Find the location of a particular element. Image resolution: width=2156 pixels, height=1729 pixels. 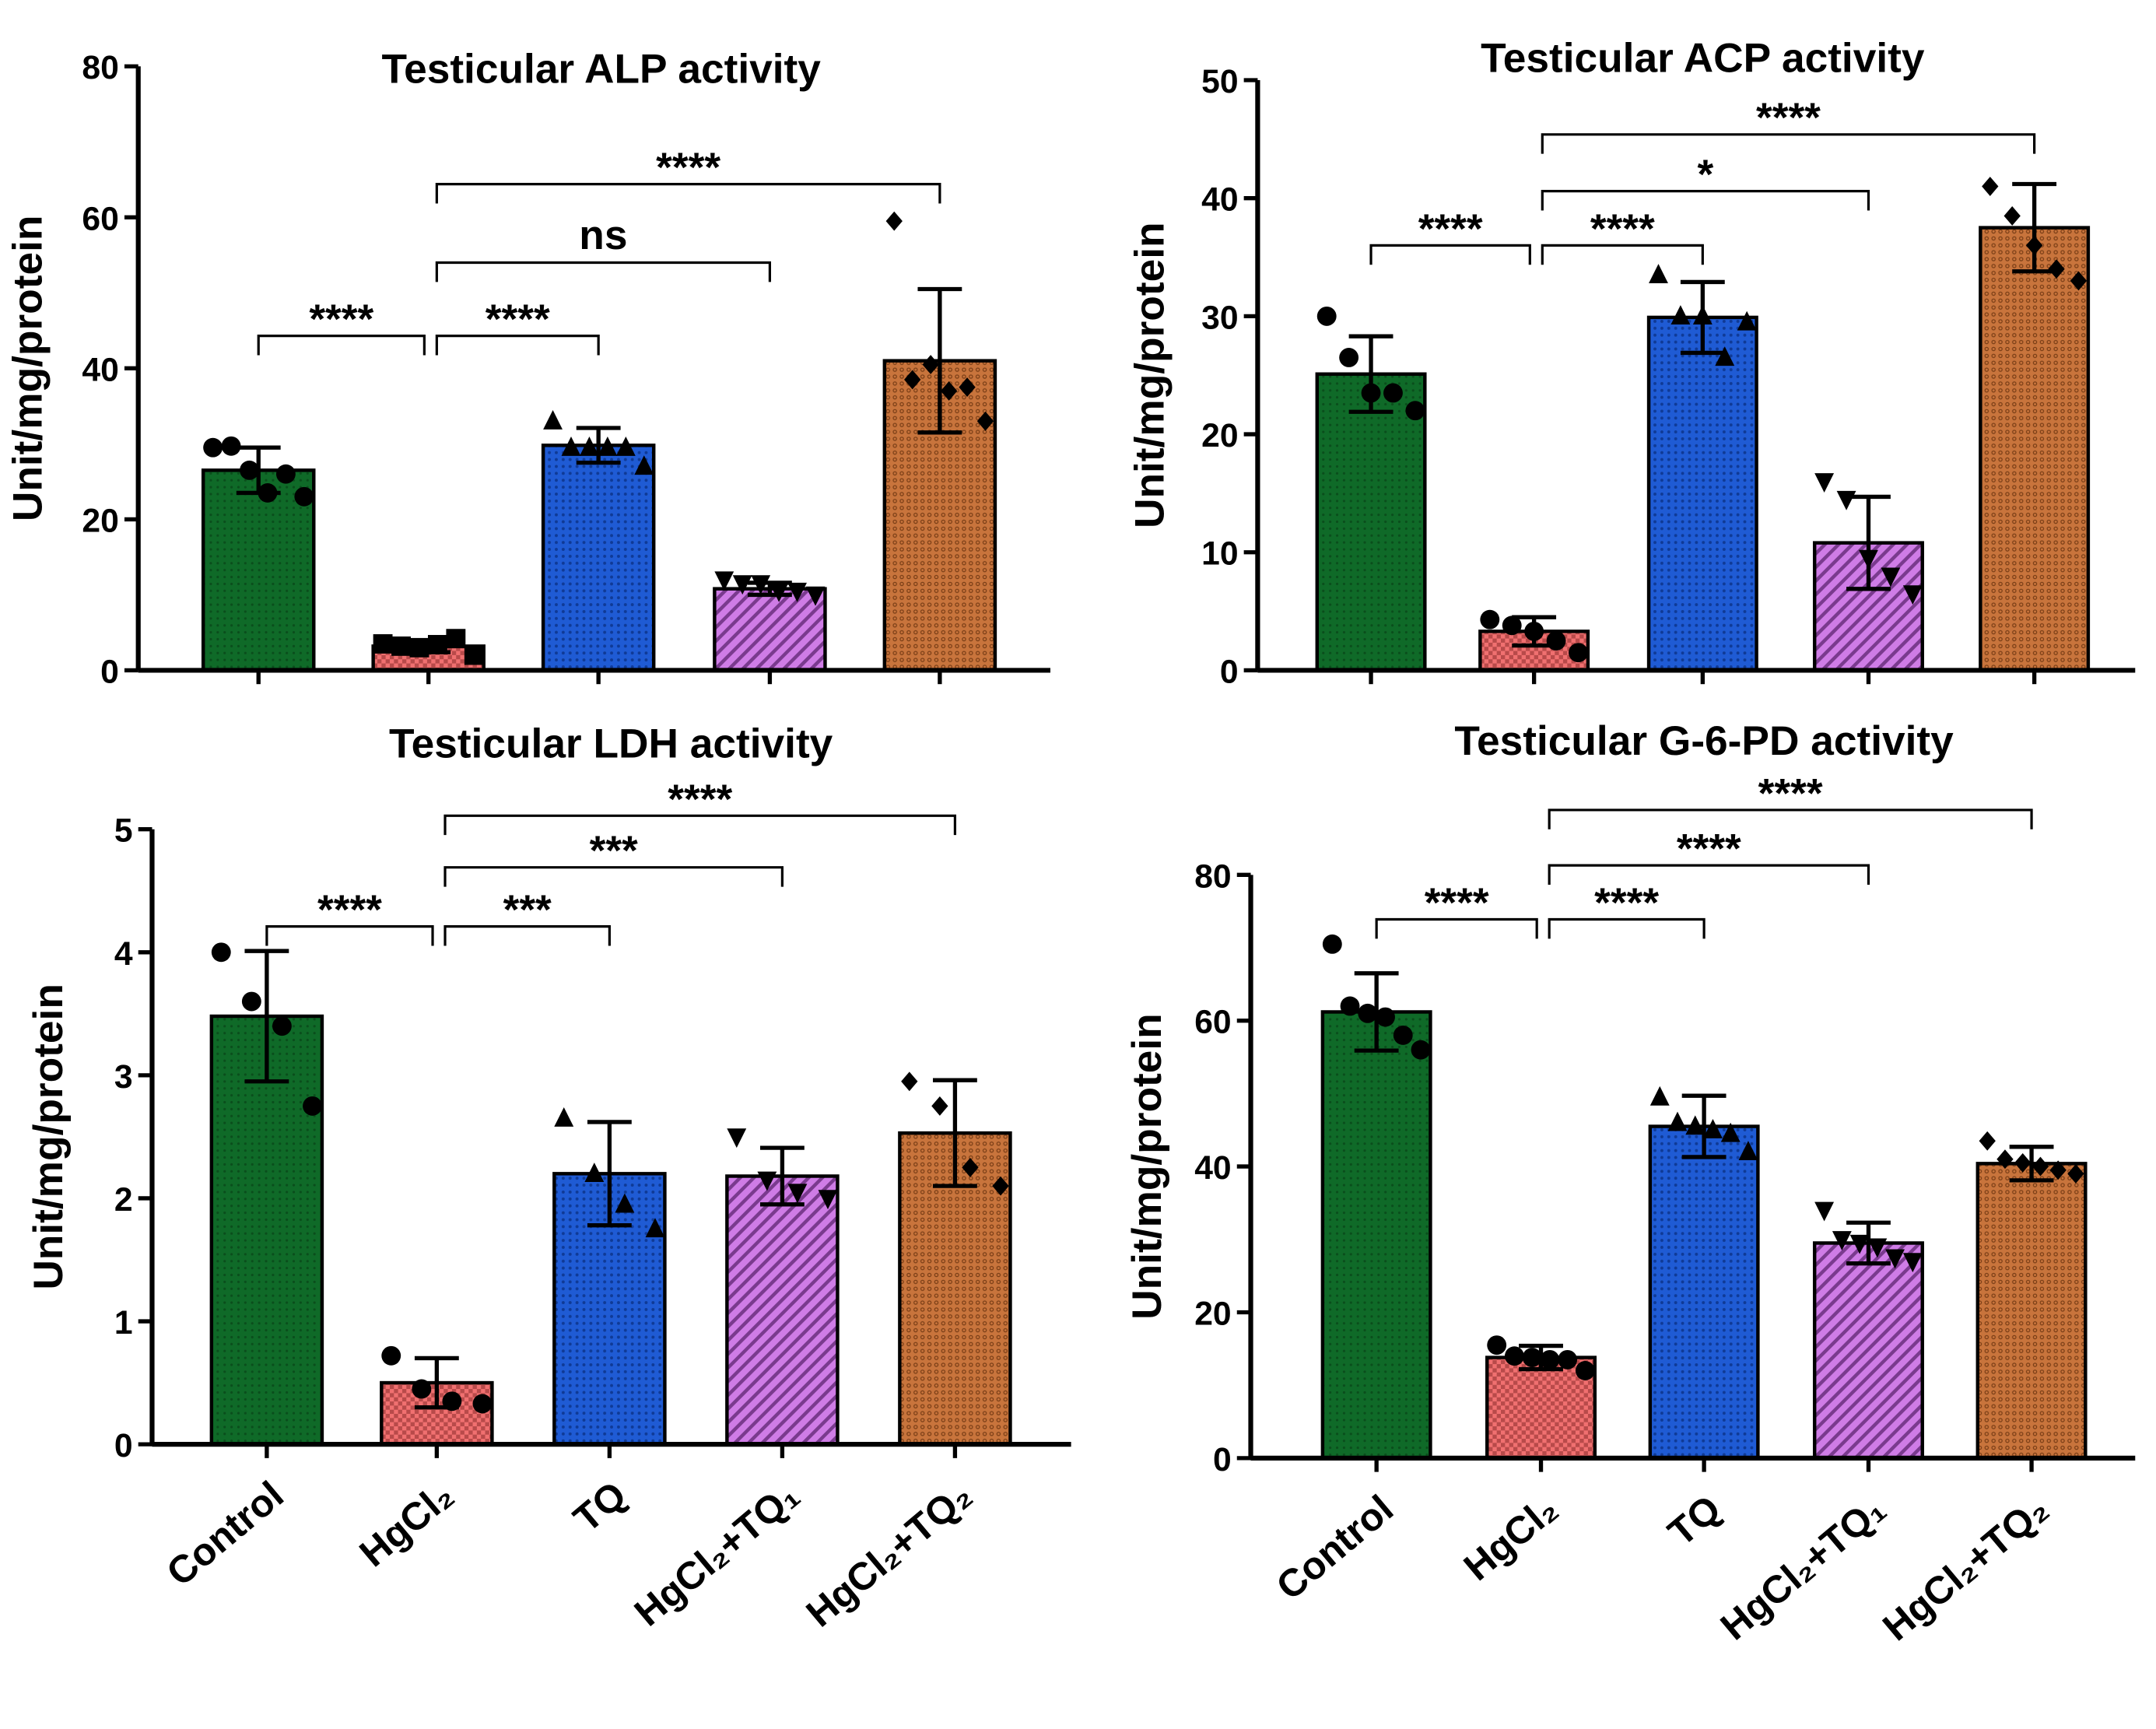

y-tick-label: 1 is located at coordinates (124, 1322).